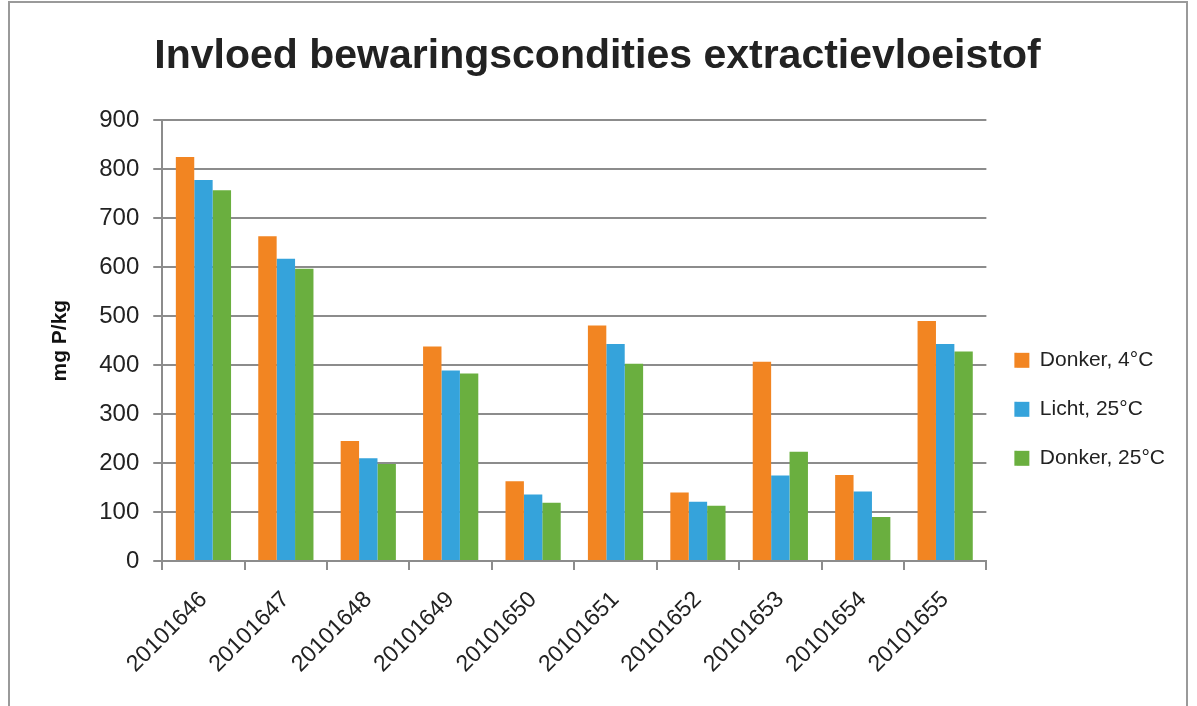  What do you see at coordinates (1102, 457) in the screenshot?
I see `legend-label: Donker, 25°C` at bounding box center [1102, 457].